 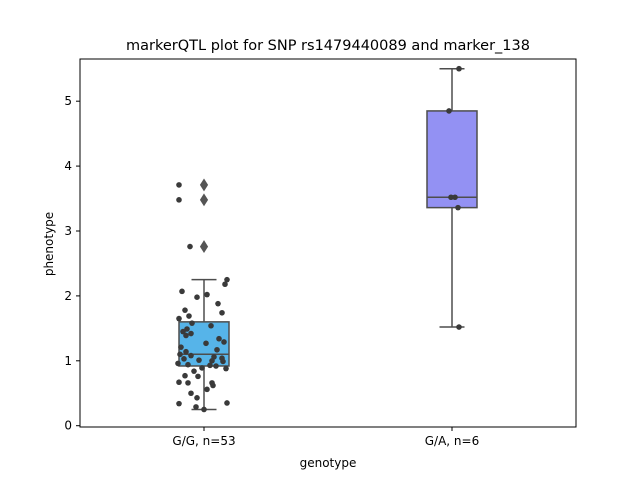 I want to click on y-tick-label: 4, so click(x=68, y=166).